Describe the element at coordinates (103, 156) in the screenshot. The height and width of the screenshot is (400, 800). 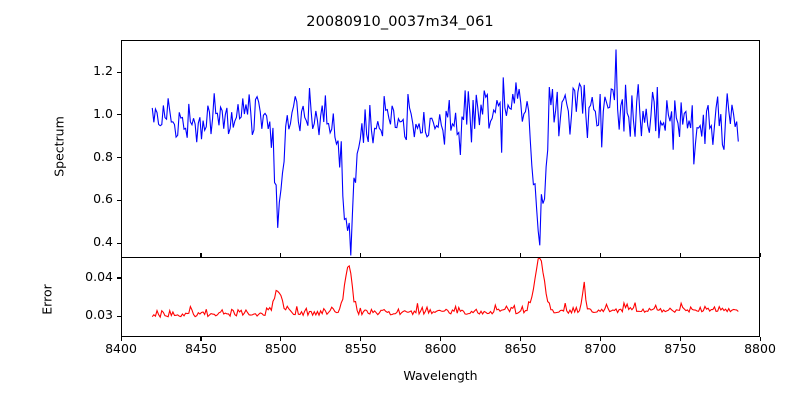
I see `y-tick-label-spectrum: 0.8` at that location.